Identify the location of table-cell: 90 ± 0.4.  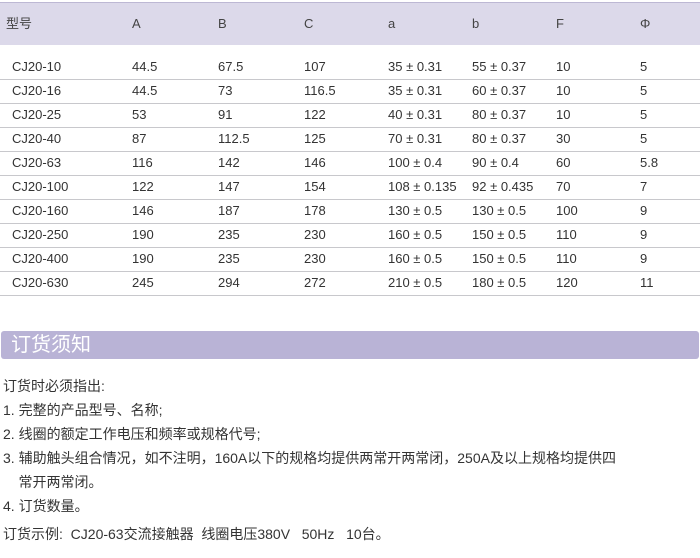
(495, 162).